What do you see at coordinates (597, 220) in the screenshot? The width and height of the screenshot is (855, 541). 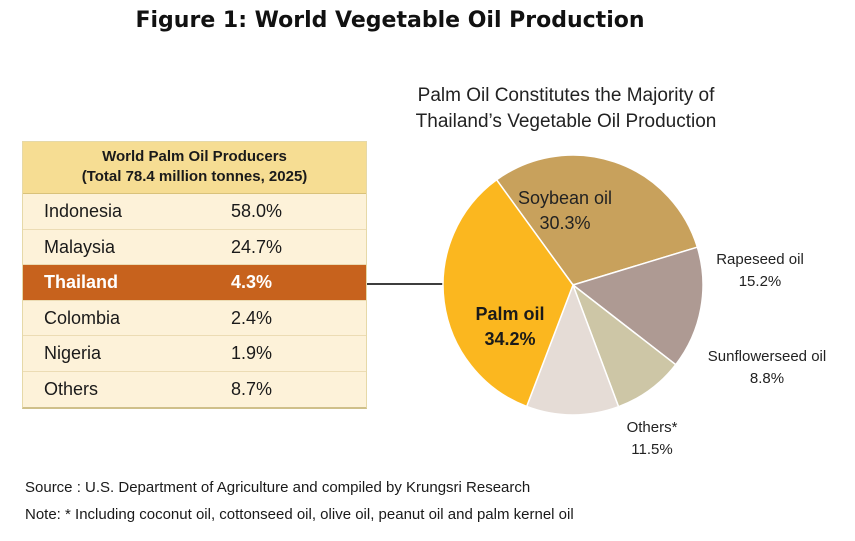 I see `pie-slice-soybean-oil` at bounding box center [597, 220].